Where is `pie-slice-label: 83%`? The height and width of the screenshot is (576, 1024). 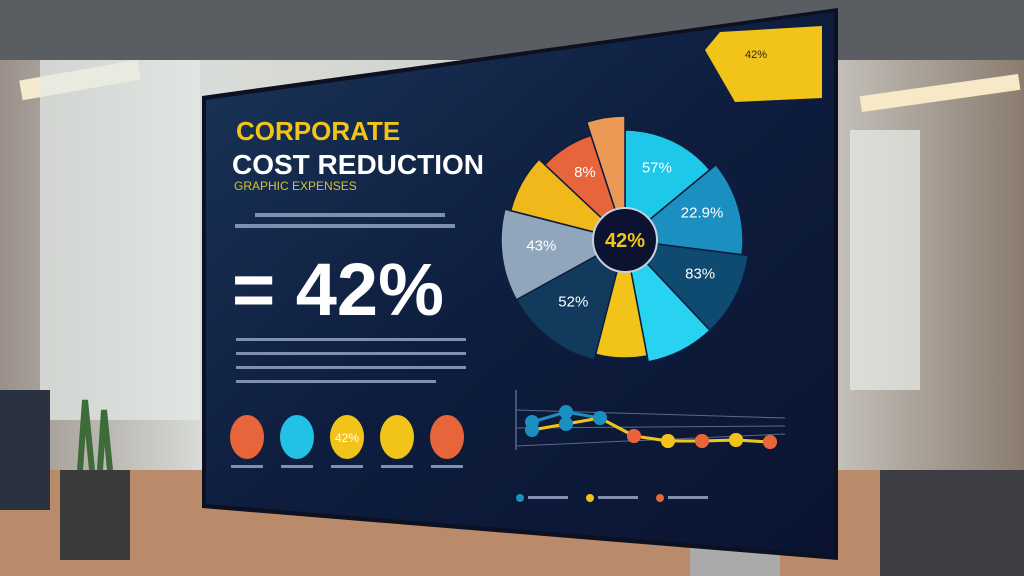
pie-slice-label: 83% is located at coordinates (700, 273).